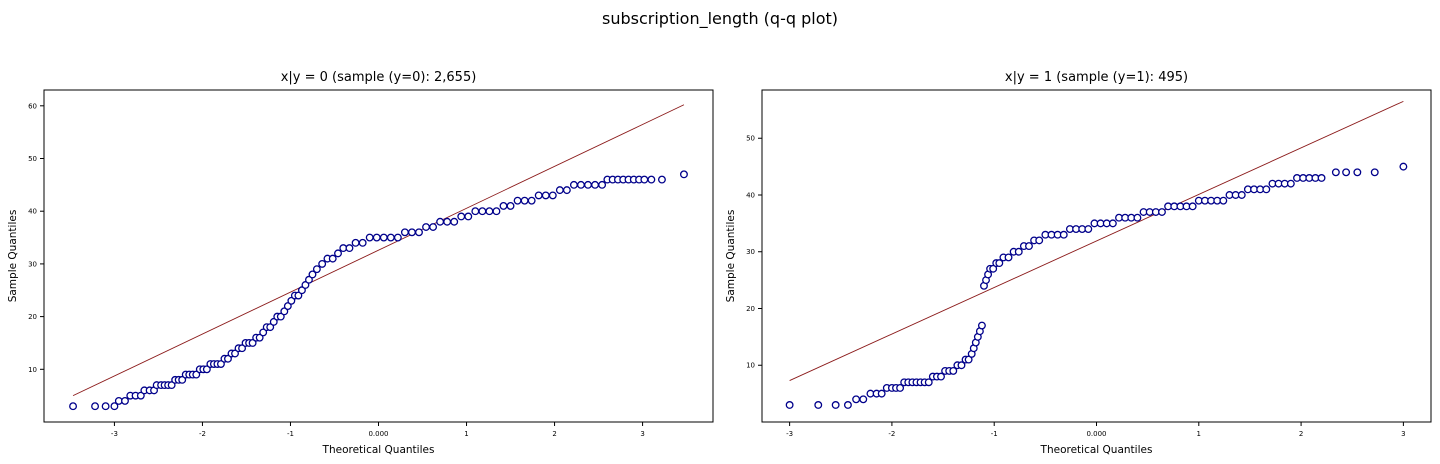 The width and height of the screenshot is (1440, 464). What do you see at coordinates (379, 77) in the screenshot?
I see `panel-title: x|y = 0 (sample (y=0): 2,655)` at bounding box center [379, 77].